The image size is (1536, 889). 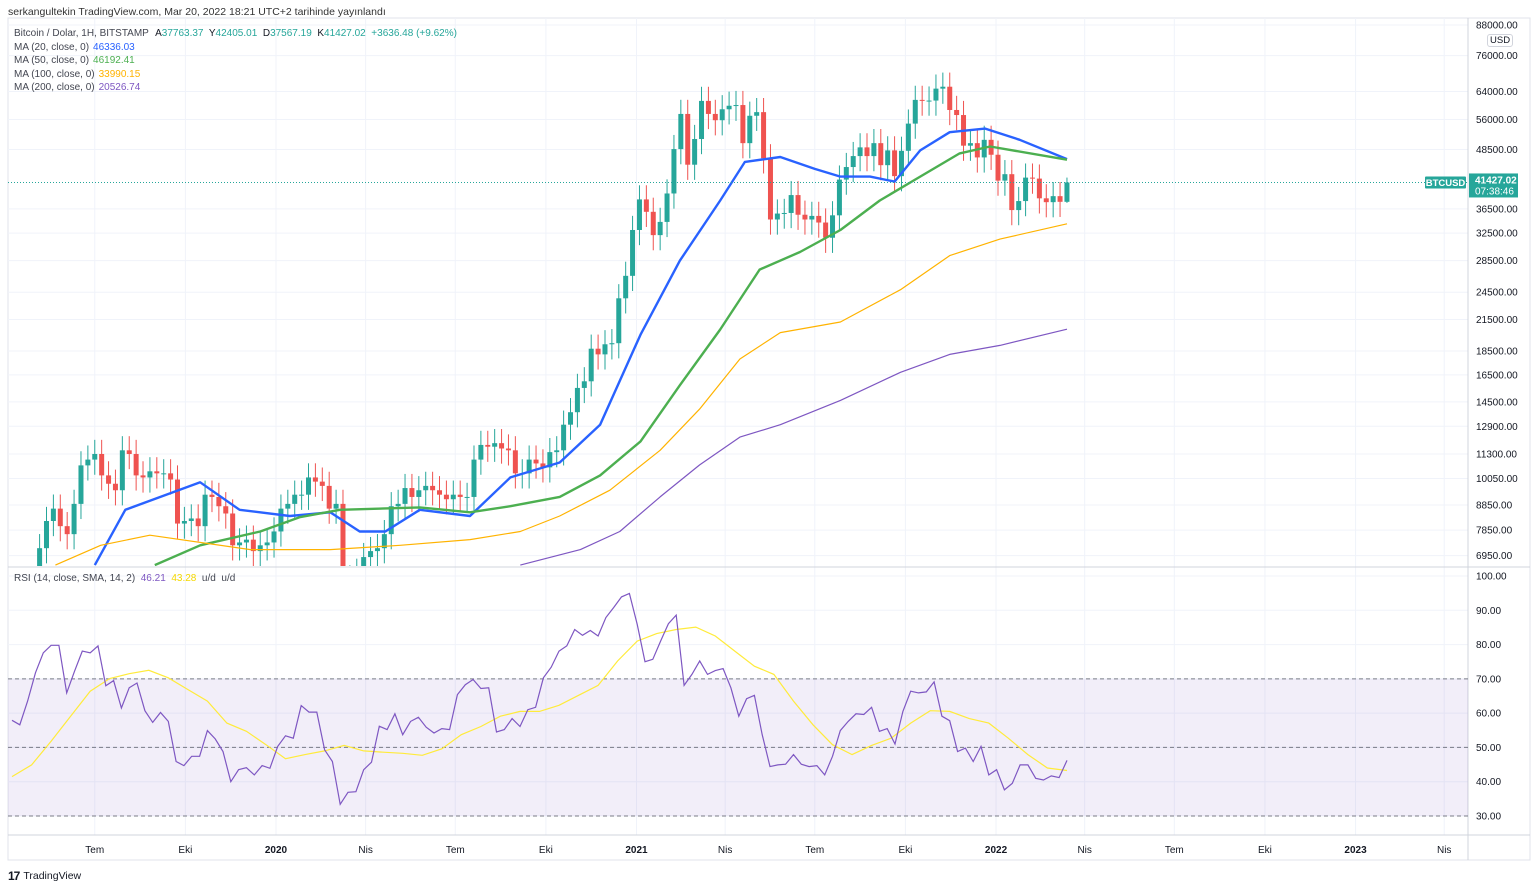 I want to click on price-tick-label: 56000.00, so click(x=1497, y=120).